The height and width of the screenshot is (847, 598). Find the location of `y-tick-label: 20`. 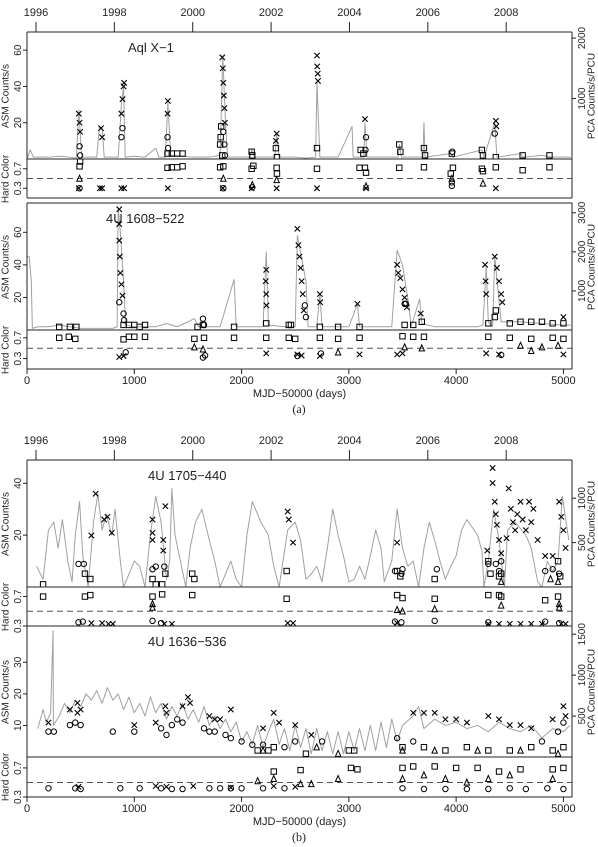

y-tick-label: 20 is located at coordinates (18, 297).